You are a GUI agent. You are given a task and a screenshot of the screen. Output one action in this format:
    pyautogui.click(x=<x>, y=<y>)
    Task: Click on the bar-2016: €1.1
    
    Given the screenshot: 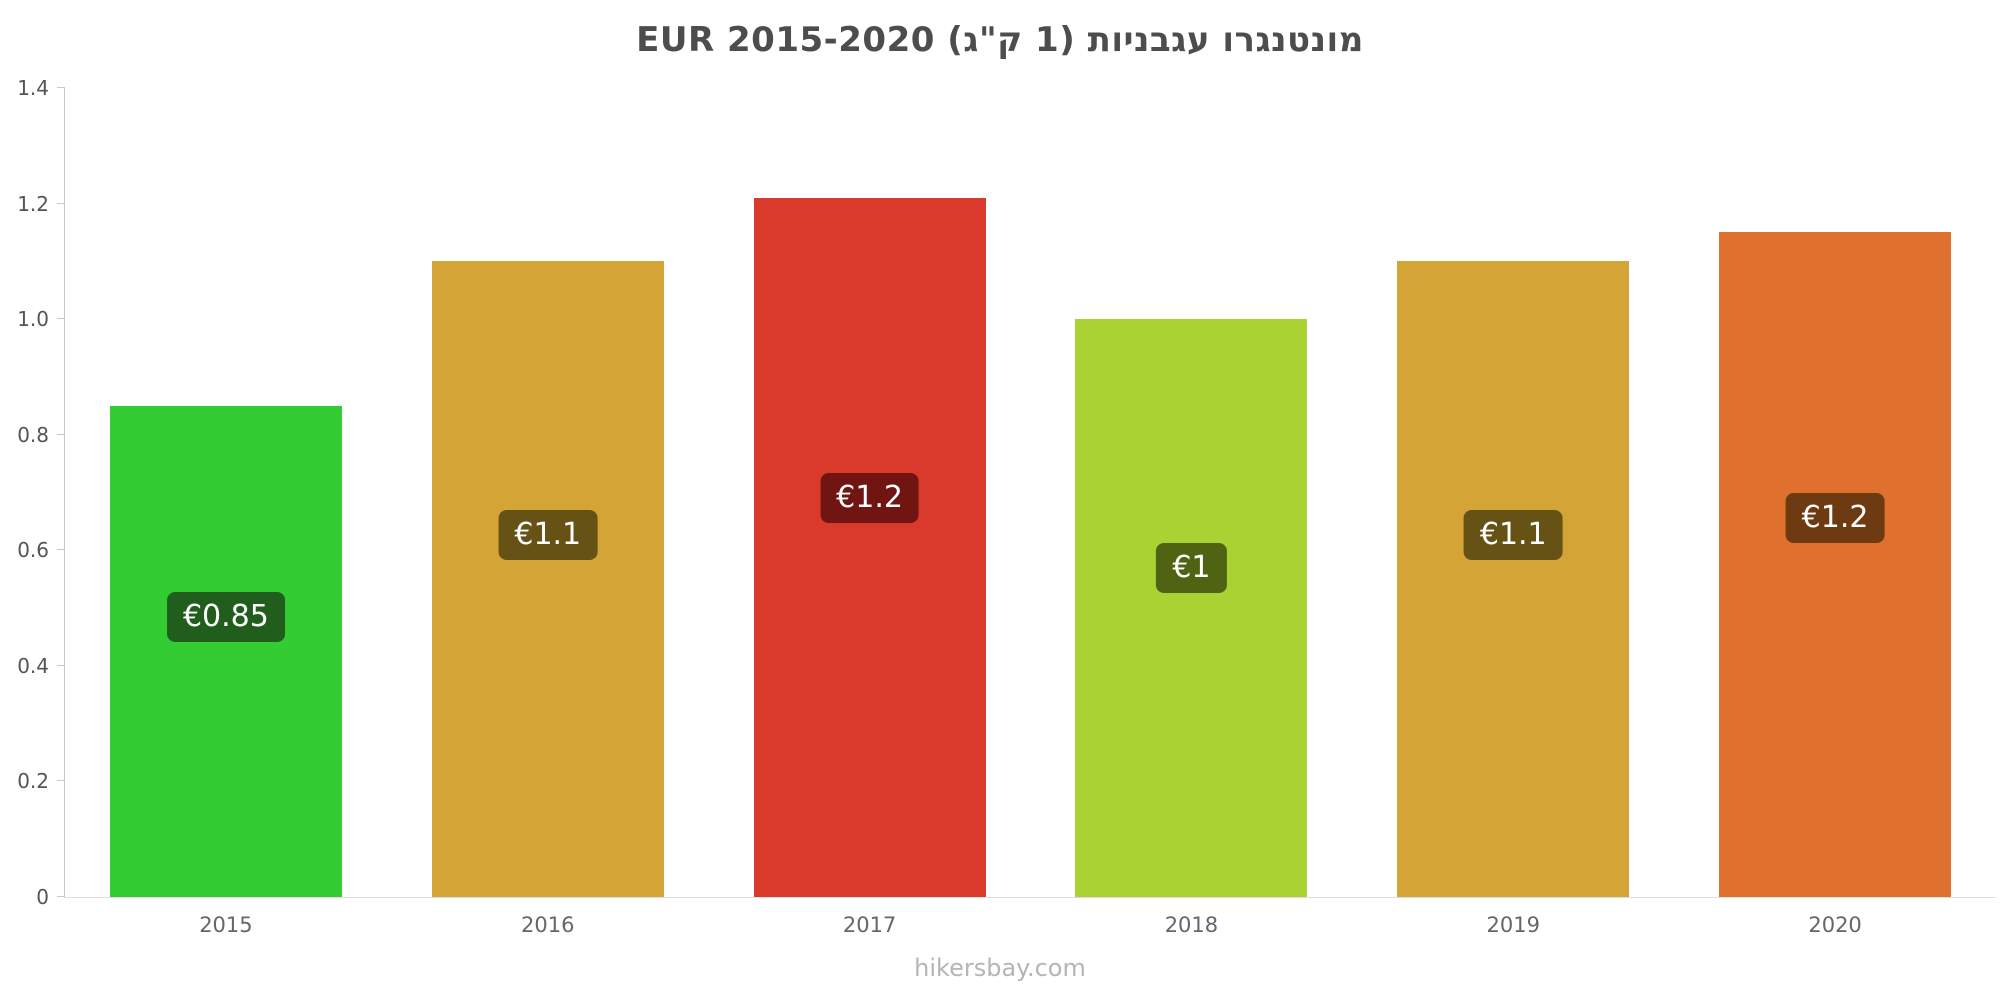 What is the action you would take?
    pyautogui.click(x=547, y=579)
    